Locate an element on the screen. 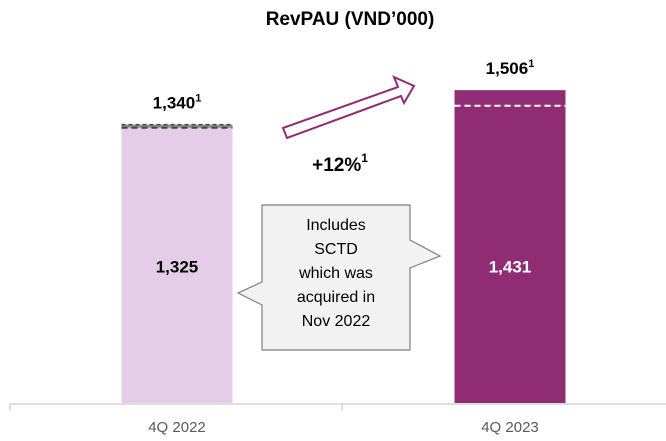 The image size is (666, 441). total-value: 1,506 is located at coordinates (507, 69).